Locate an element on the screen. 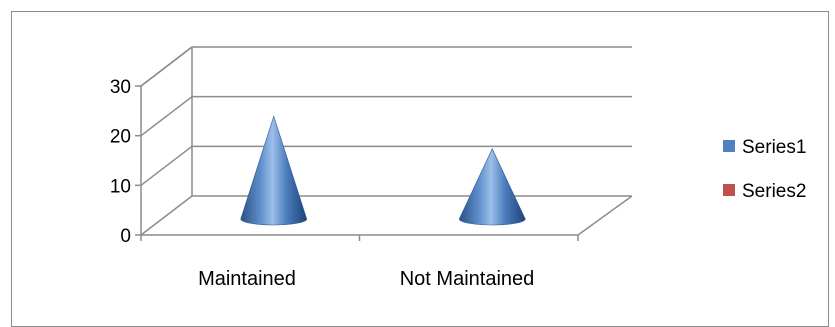  y-tick-label: 20 is located at coordinates (120, 137).